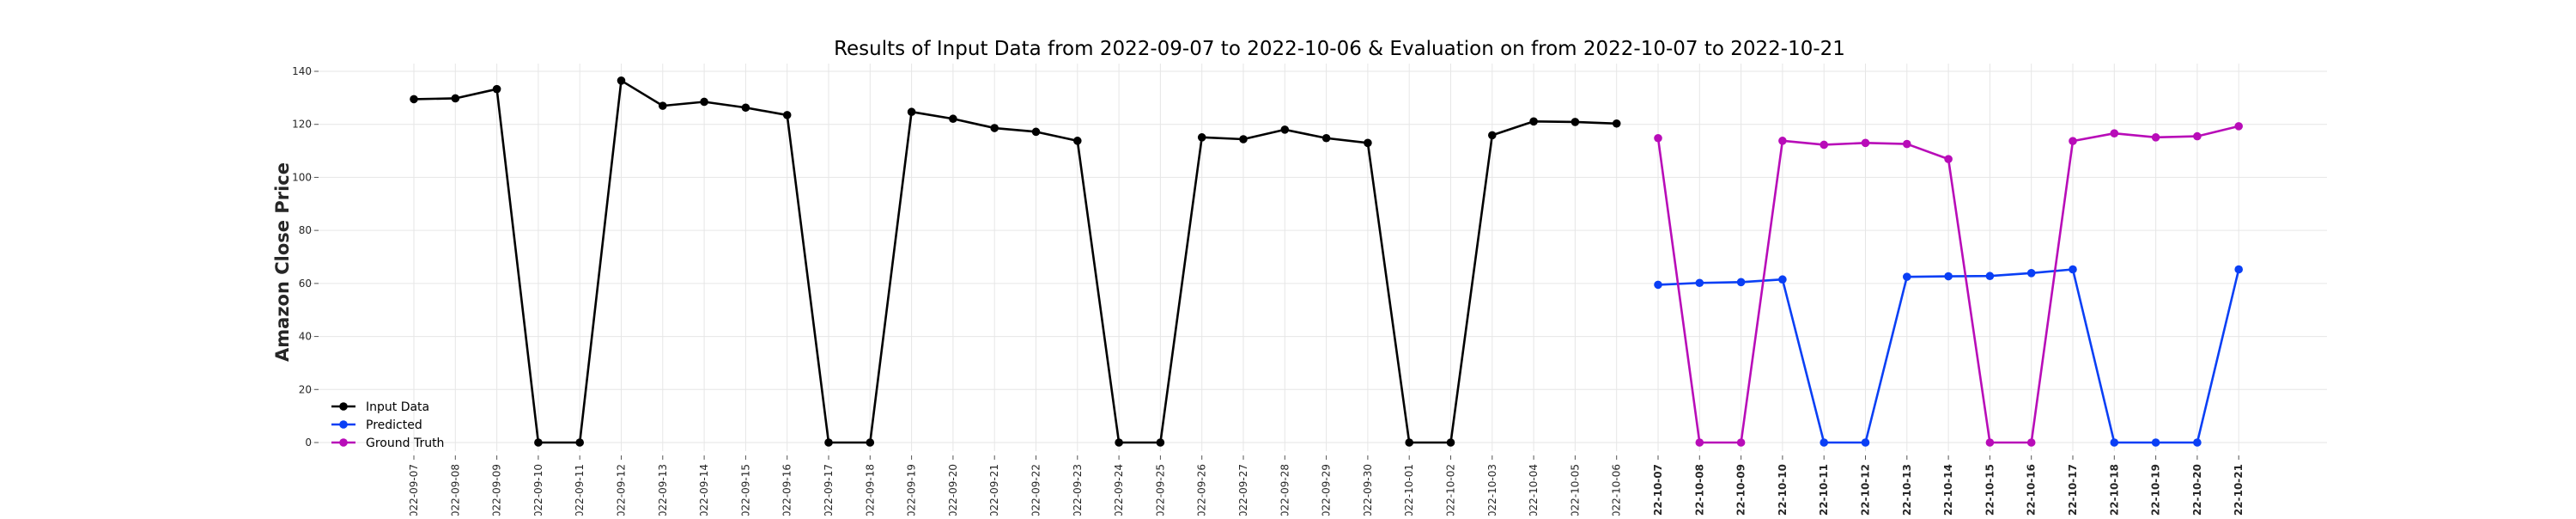 The width and height of the screenshot is (2576, 519). I want to click on legend-label: Input Data, so click(398, 407).